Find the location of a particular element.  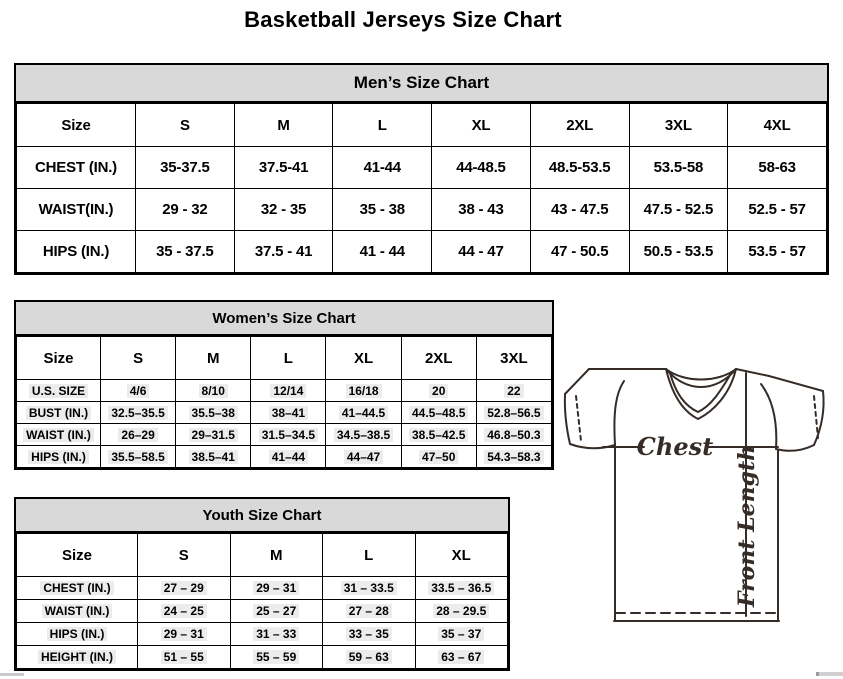

table-cell: 38 - 43 is located at coordinates (481, 209).